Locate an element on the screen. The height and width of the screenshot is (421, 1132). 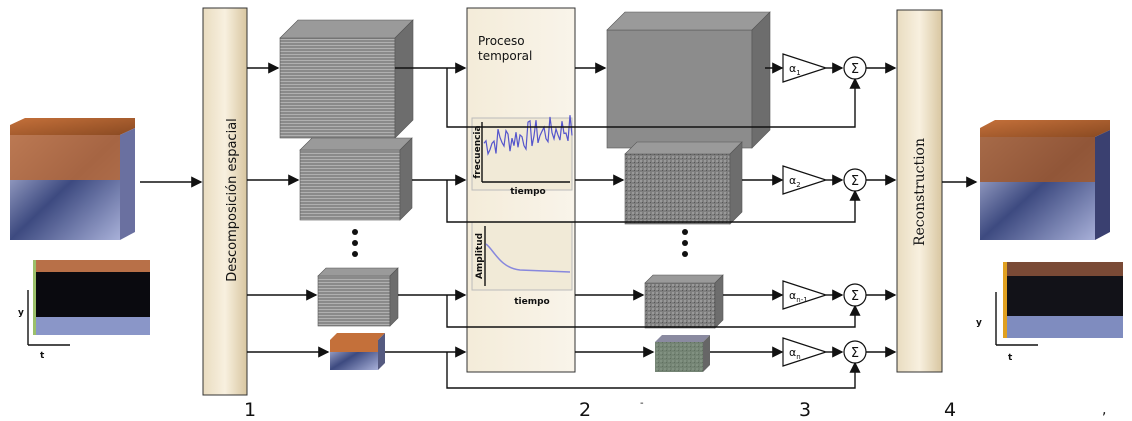
amplitude-plot is located at coordinates (522, 256).